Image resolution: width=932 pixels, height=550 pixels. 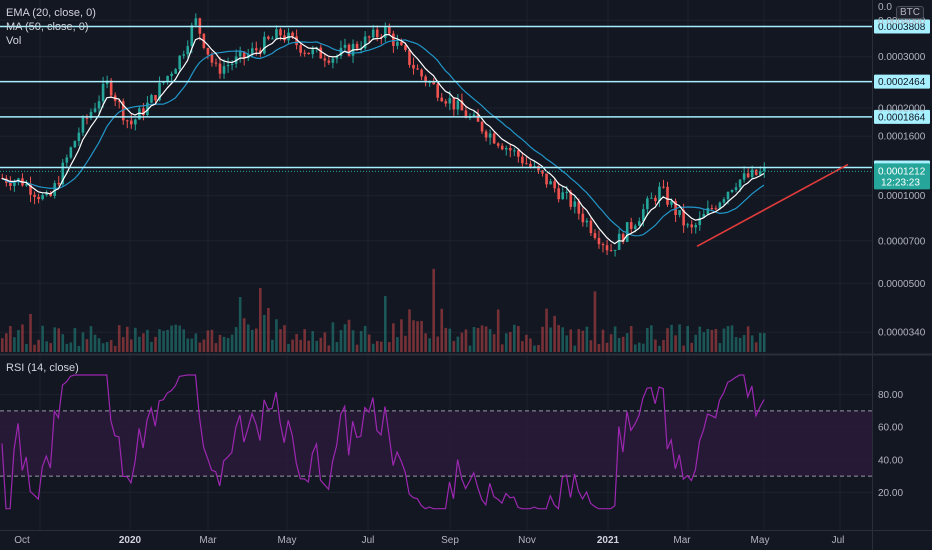 I want to click on level-price-label: 0.0003808, so click(x=902, y=27).